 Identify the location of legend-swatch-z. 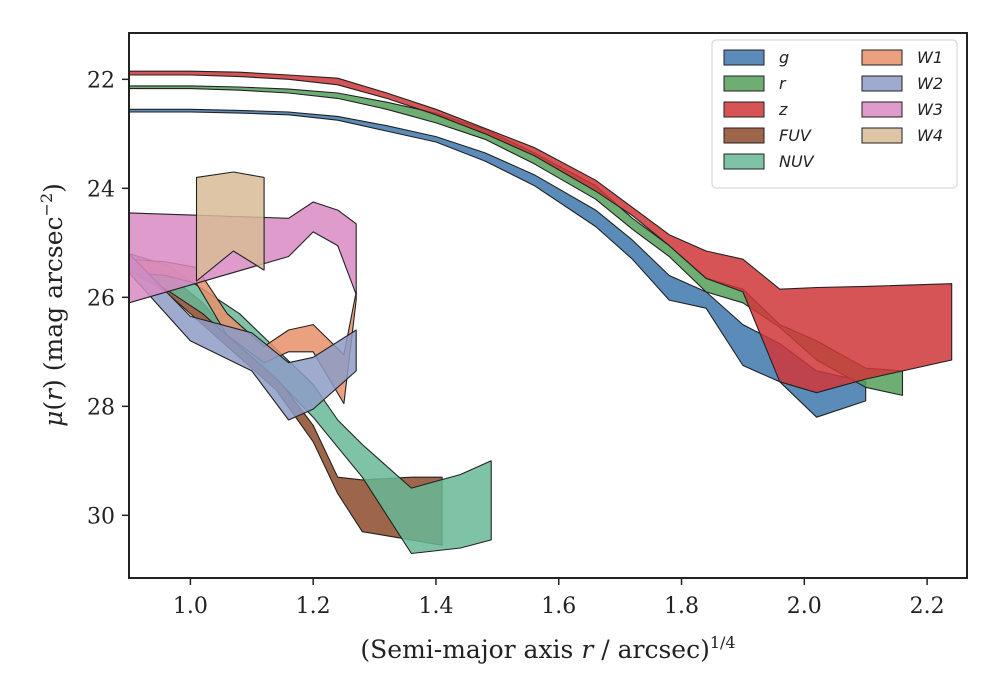
(744, 109).